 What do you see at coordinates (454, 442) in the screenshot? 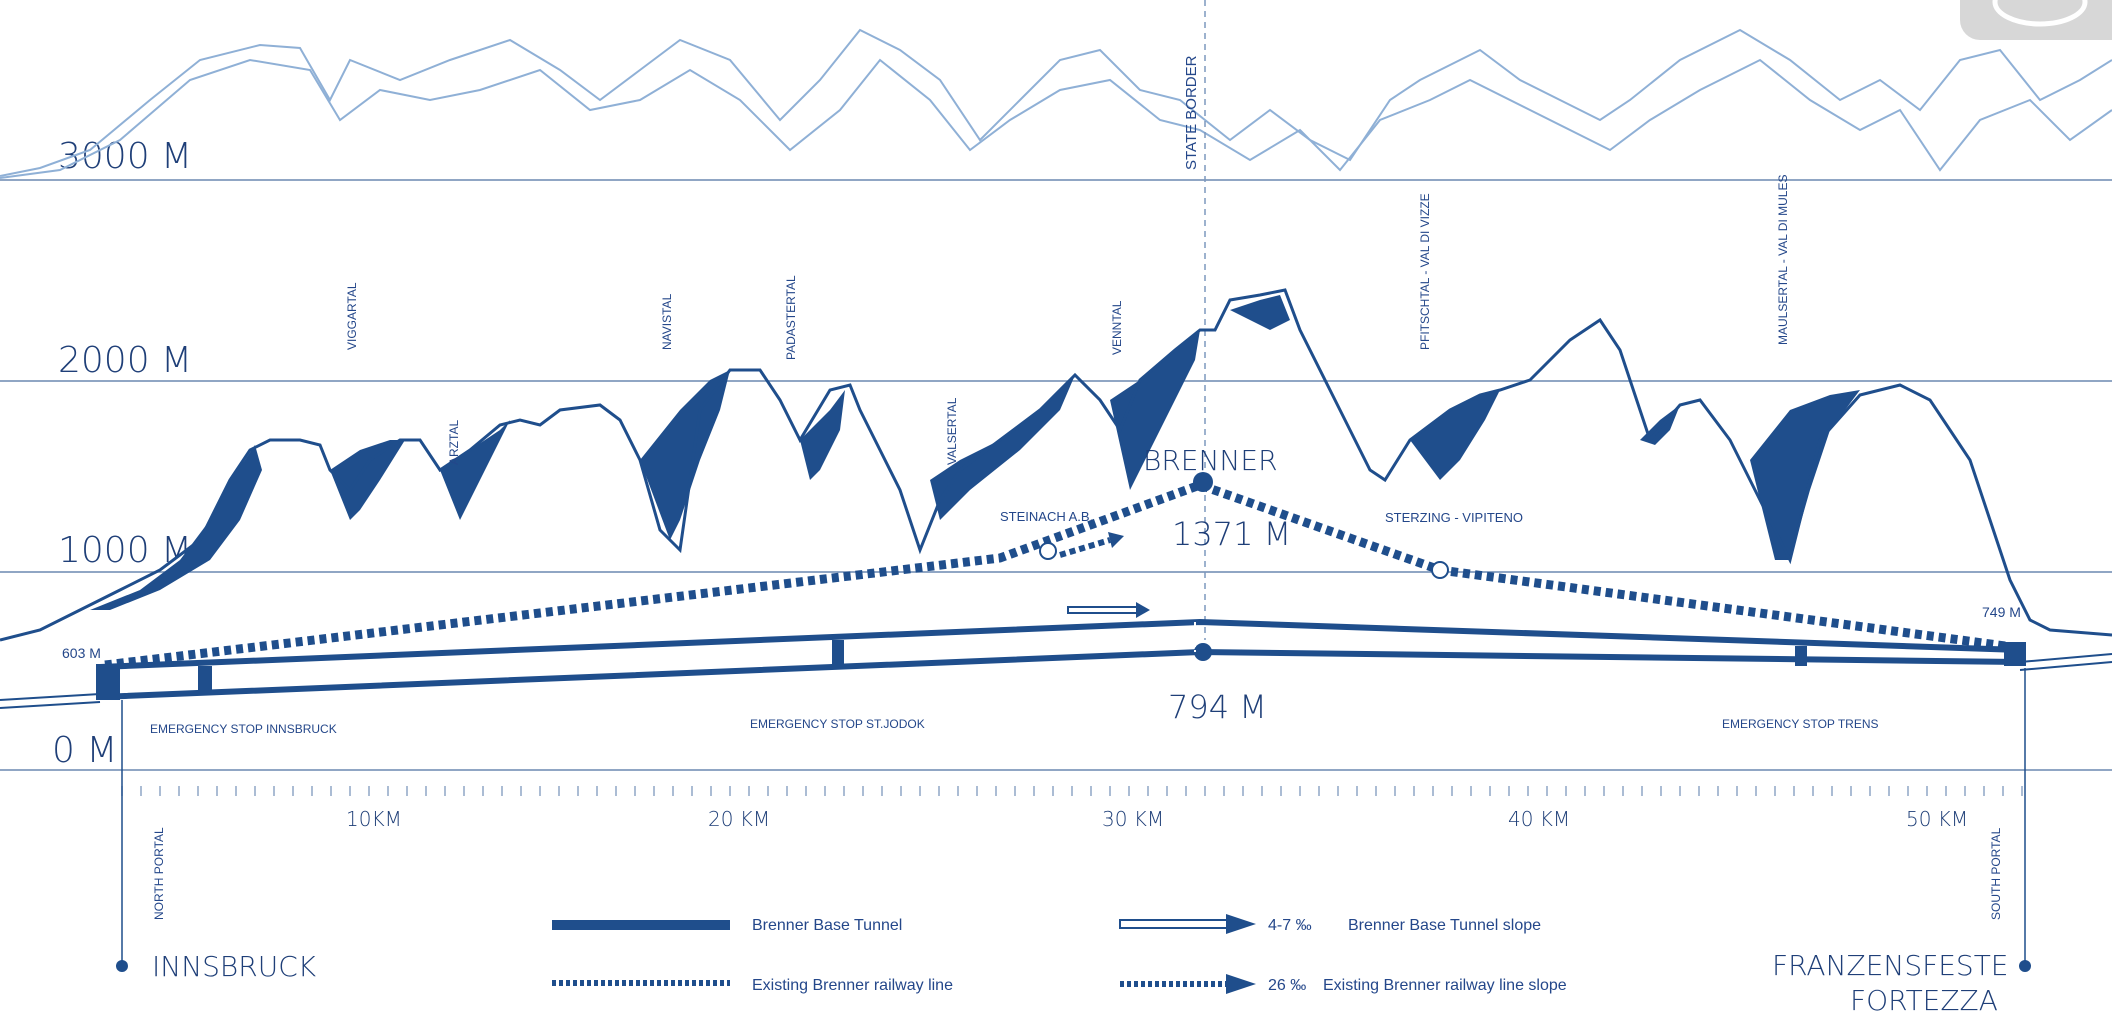
I see `valley-label-arztal: ARZTAL` at bounding box center [454, 442].